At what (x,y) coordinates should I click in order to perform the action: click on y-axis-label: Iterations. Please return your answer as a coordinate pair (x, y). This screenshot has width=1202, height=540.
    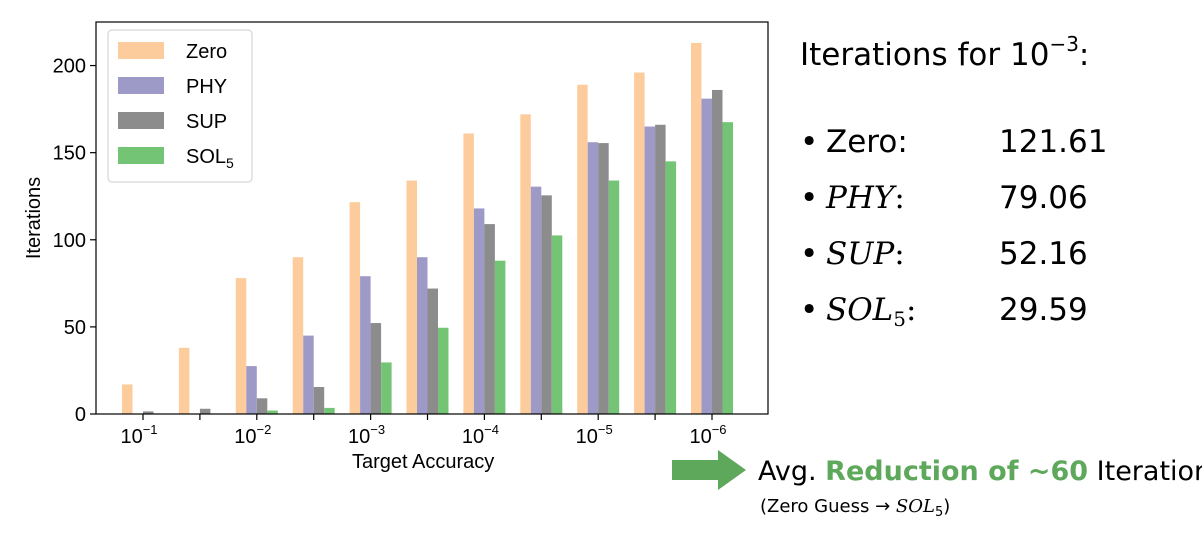
    Looking at the image, I should click on (34, 218).